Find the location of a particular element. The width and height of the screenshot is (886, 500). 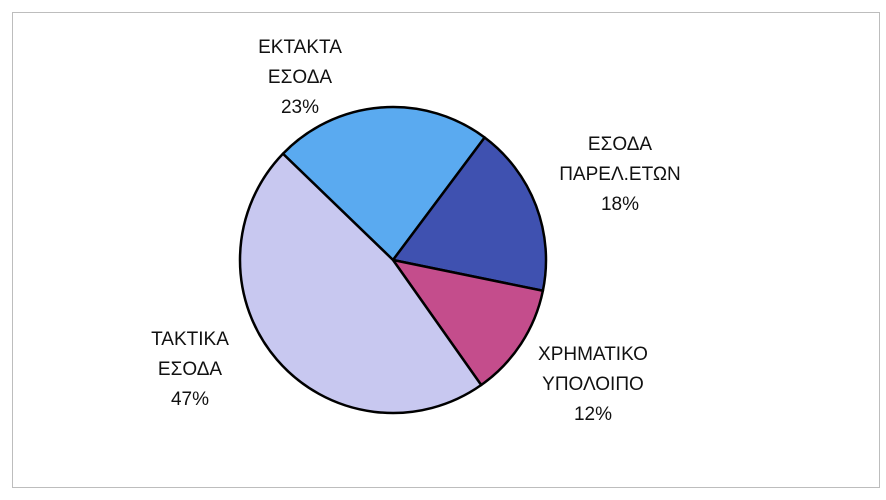

value-label: 23% is located at coordinates (300, 107).